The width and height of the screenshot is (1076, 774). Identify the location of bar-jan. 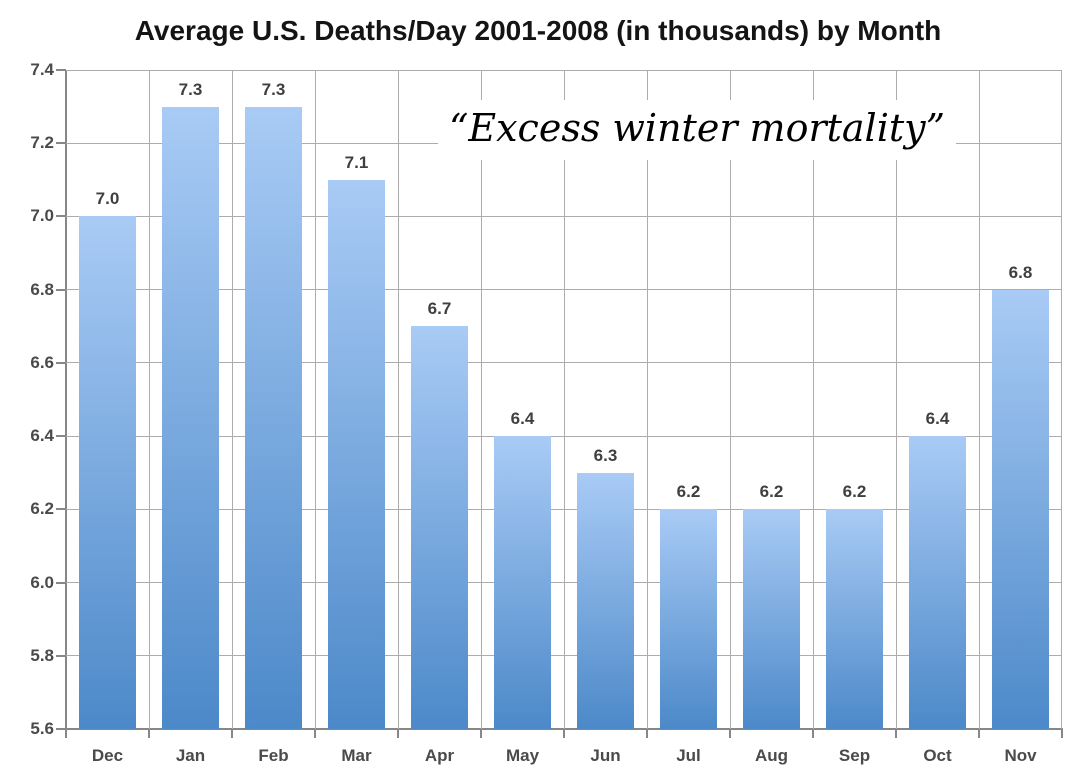
(190, 417).